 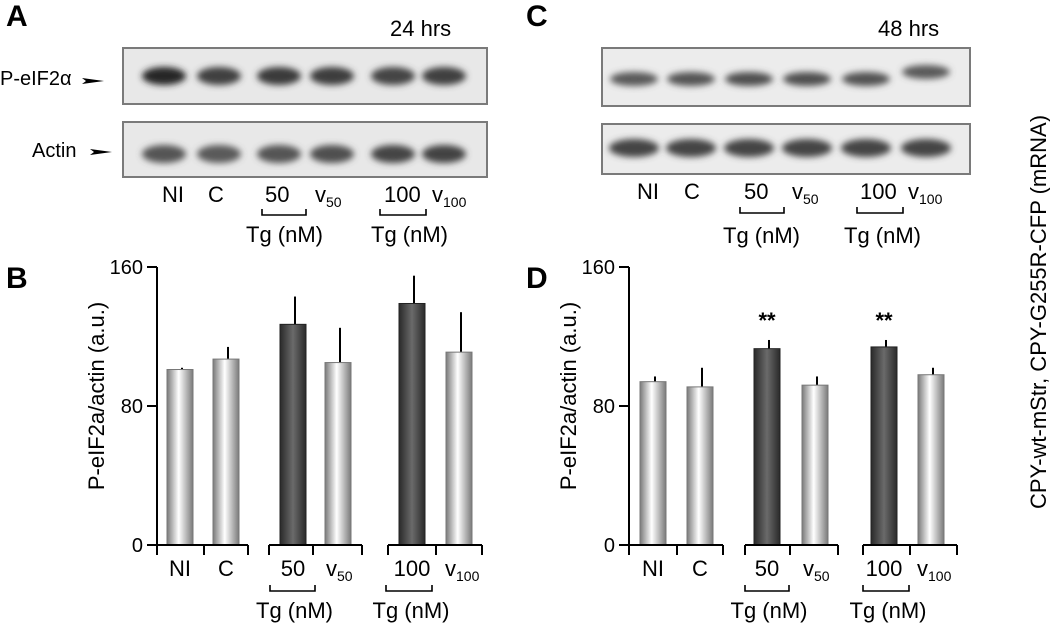 What do you see at coordinates (537, 16) in the screenshot?
I see `panel-c-label: C` at bounding box center [537, 16].